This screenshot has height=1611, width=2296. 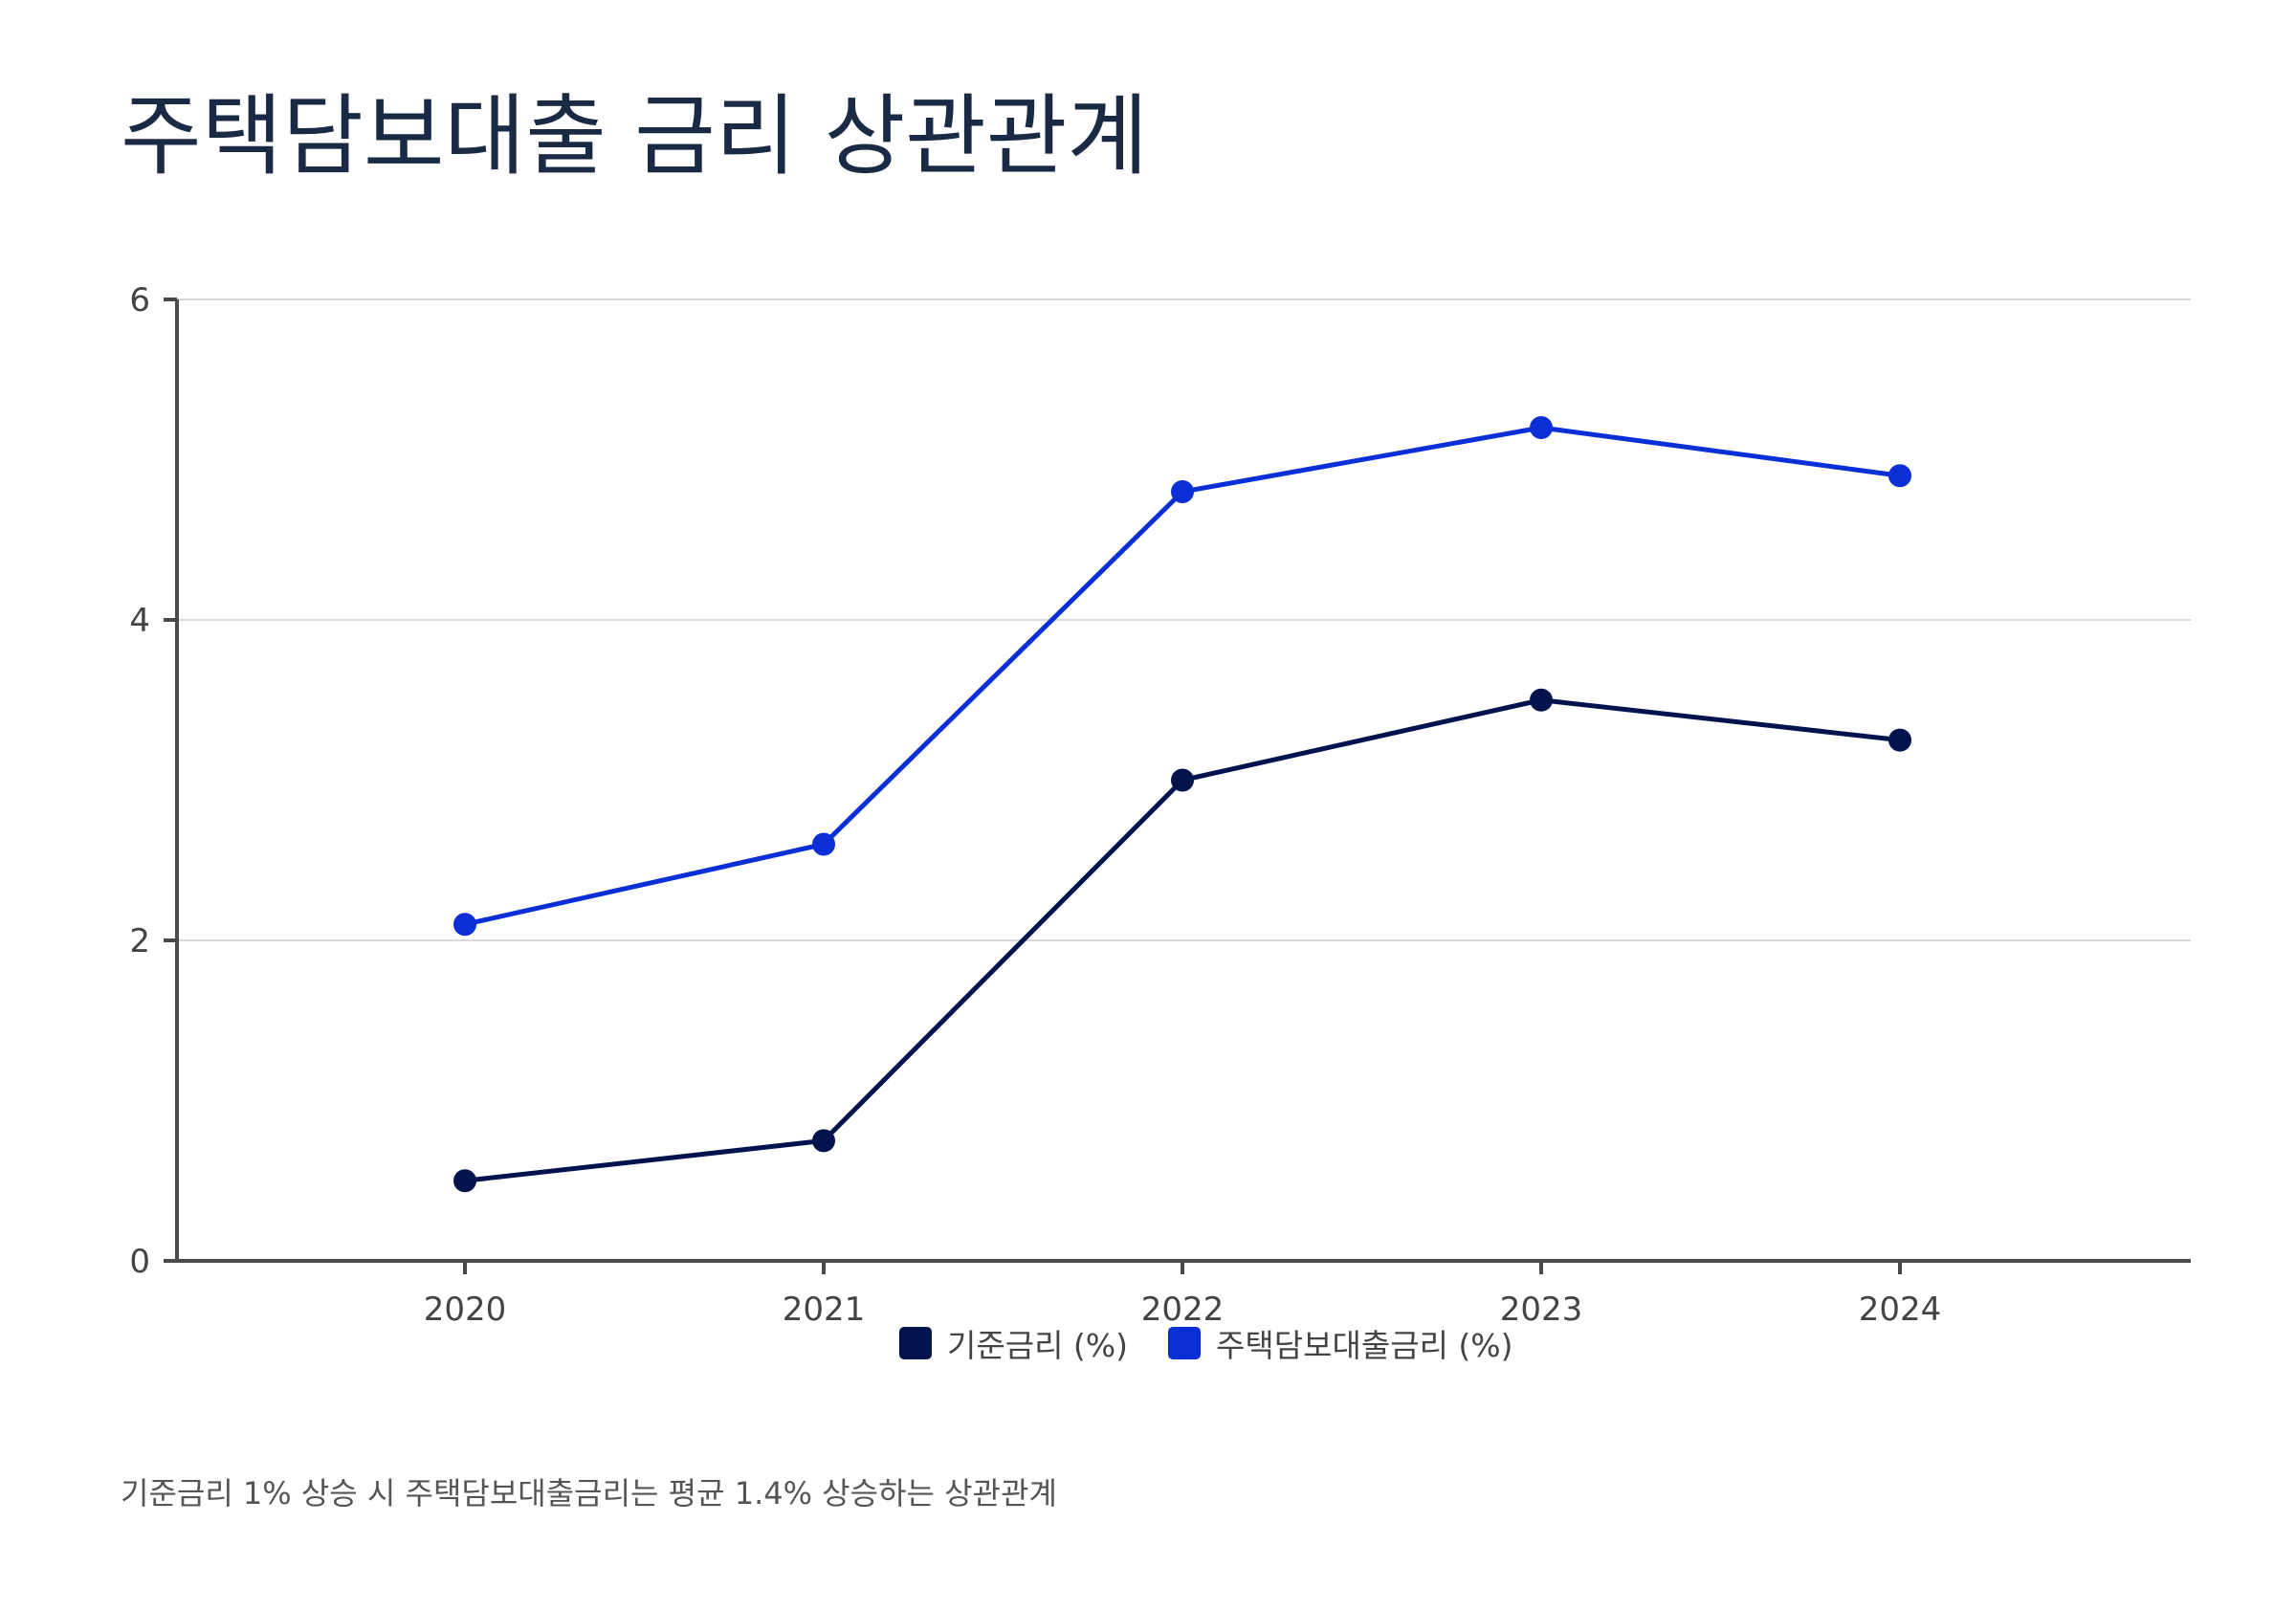 What do you see at coordinates (1901, 1310) in the screenshot?
I see `x-tick-label-2024: 2024` at bounding box center [1901, 1310].